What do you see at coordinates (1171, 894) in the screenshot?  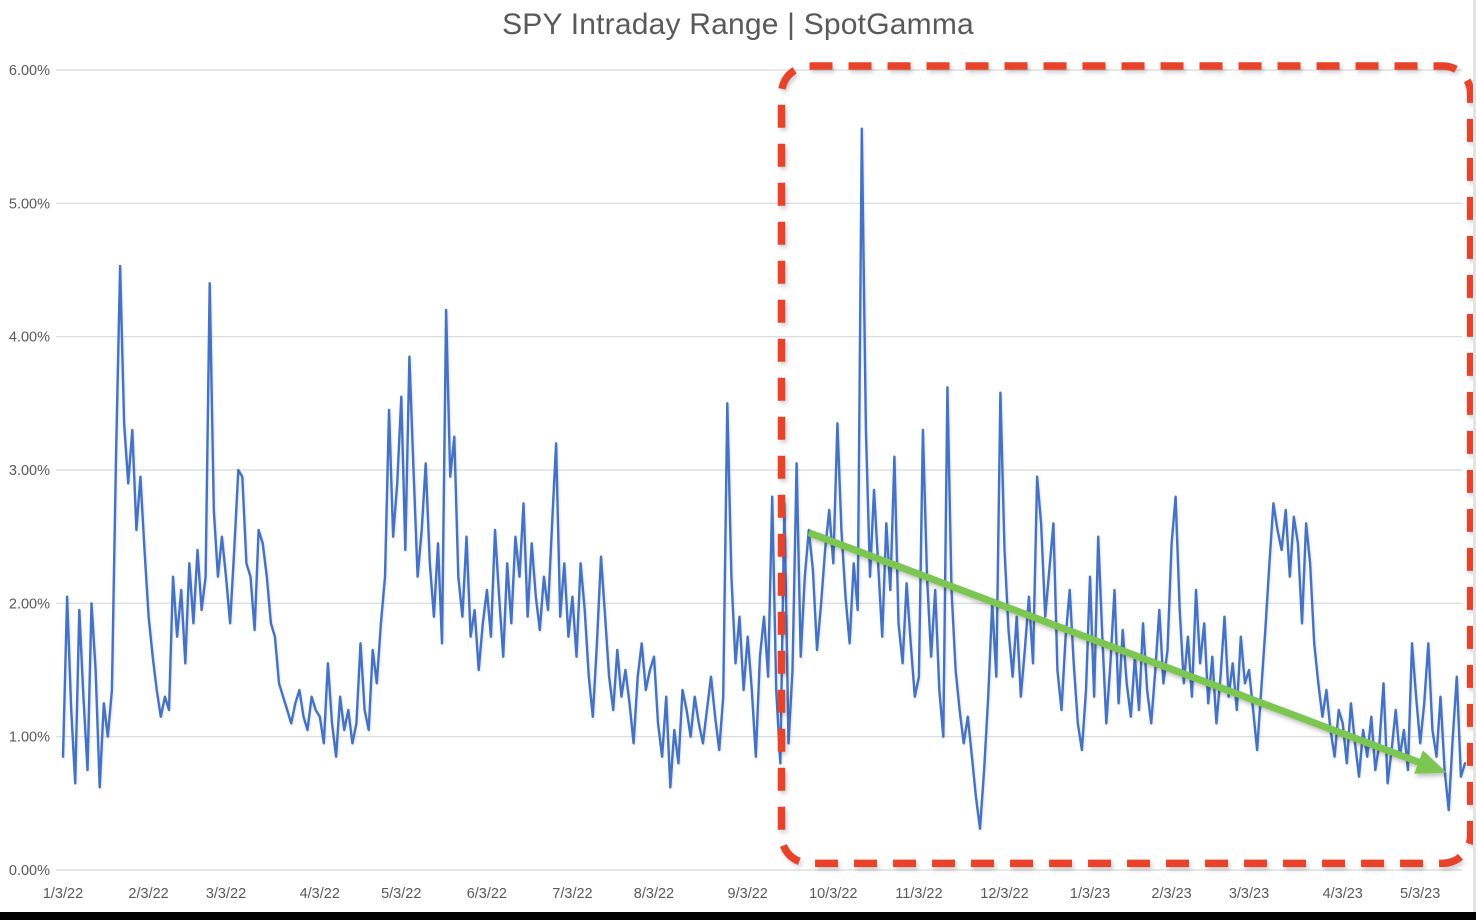 I see `x-tick-label: 2/3/23` at bounding box center [1171, 894].